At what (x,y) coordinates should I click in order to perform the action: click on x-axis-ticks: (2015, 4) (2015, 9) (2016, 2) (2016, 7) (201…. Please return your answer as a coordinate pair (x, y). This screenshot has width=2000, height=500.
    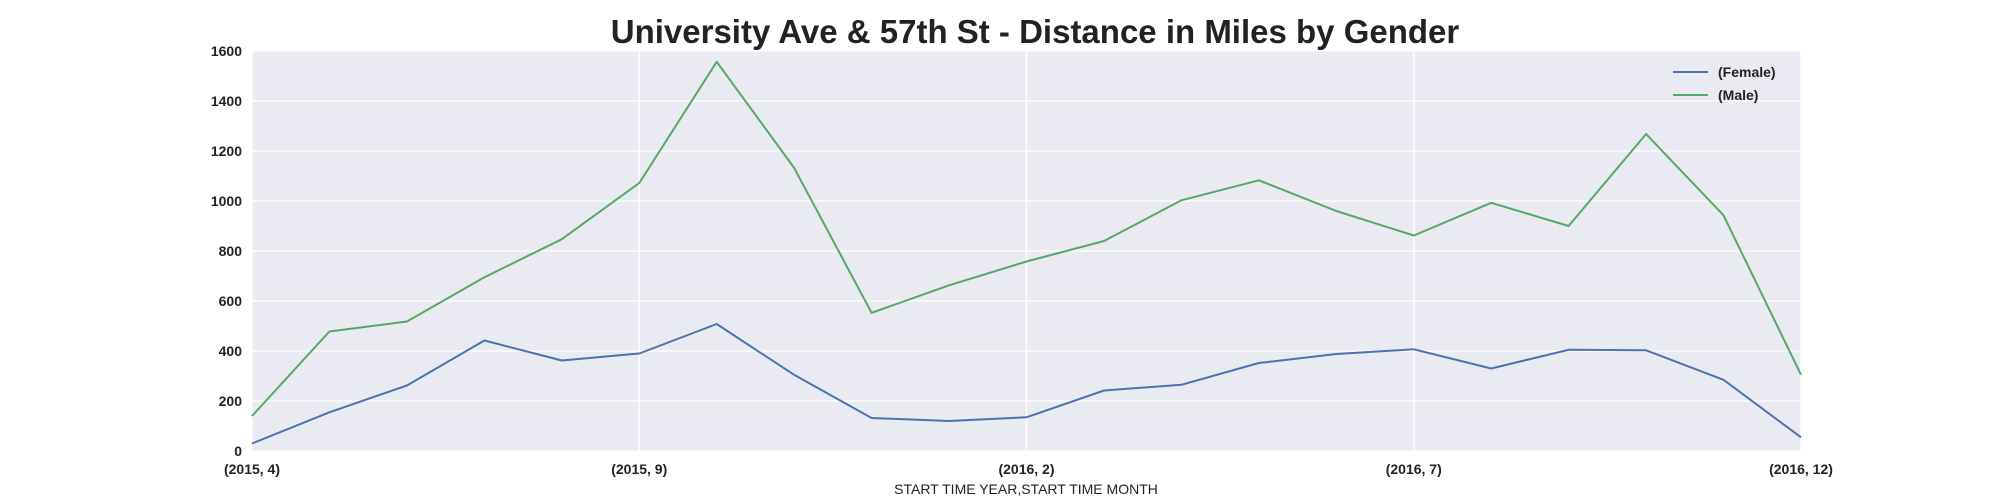
    Looking at the image, I should click on (1028, 469).